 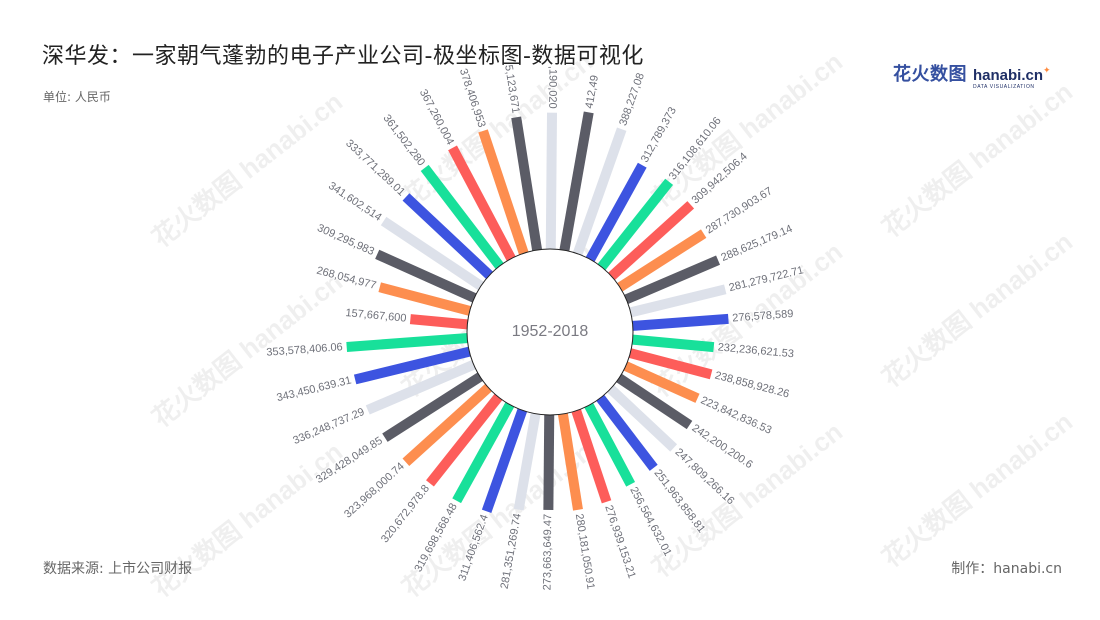 I want to click on center-circle, so click(x=550, y=332).